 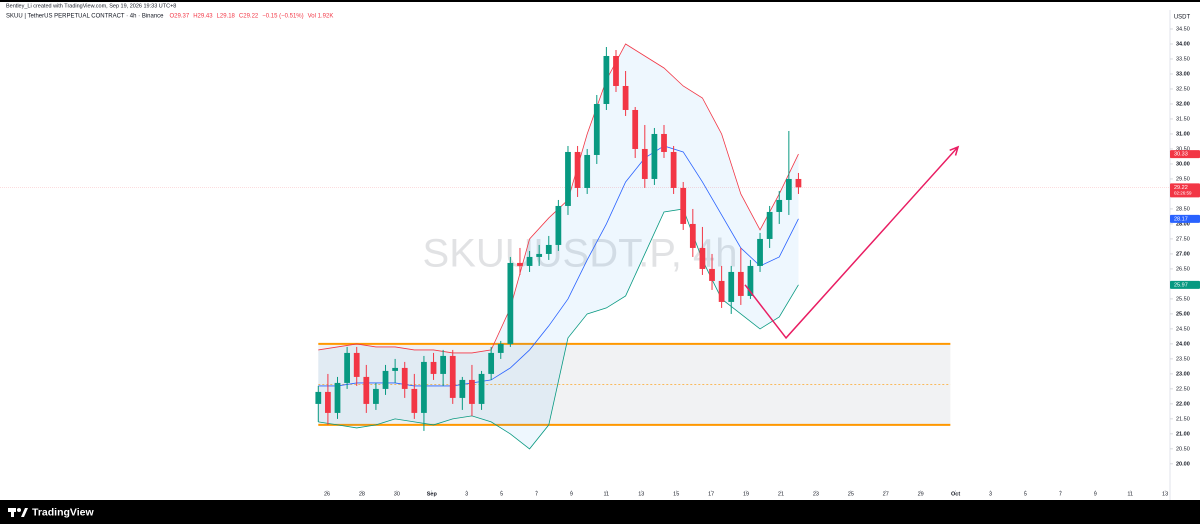 What do you see at coordinates (1183, 29) in the screenshot?
I see `y-tick-label: 34.50` at bounding box center [1183, 29].